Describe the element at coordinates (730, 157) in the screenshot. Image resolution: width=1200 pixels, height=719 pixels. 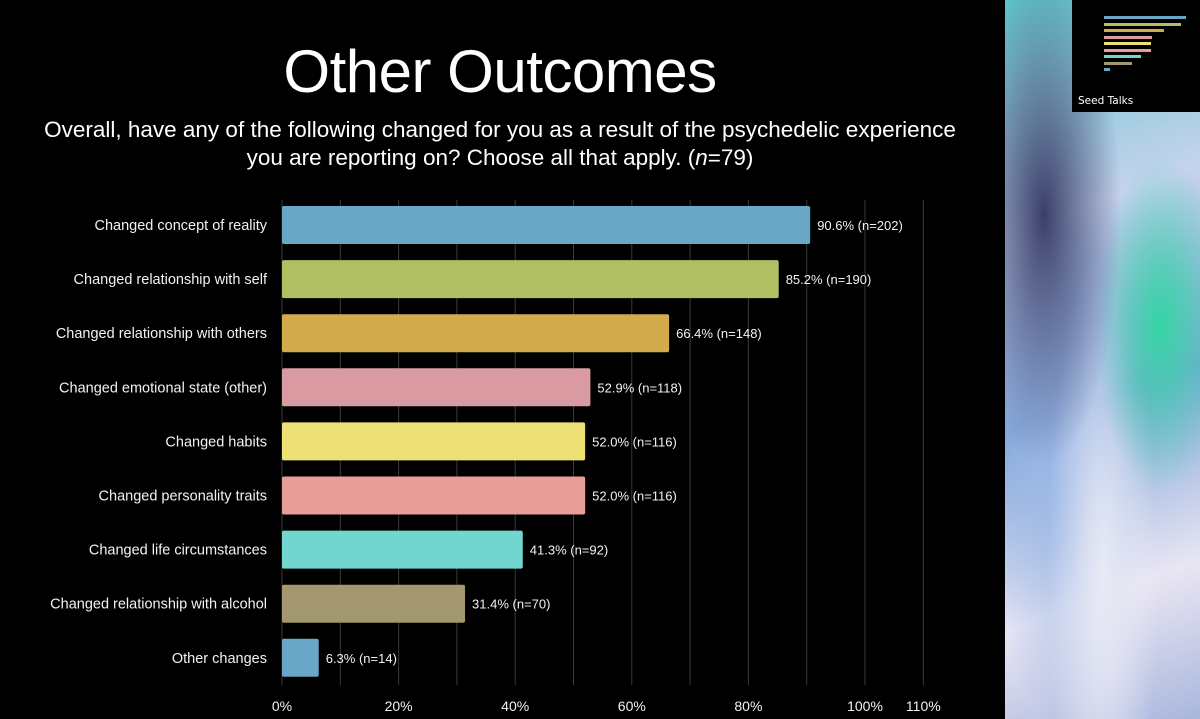
I see `subtitle-line-2-suffix: =79)` at that location.